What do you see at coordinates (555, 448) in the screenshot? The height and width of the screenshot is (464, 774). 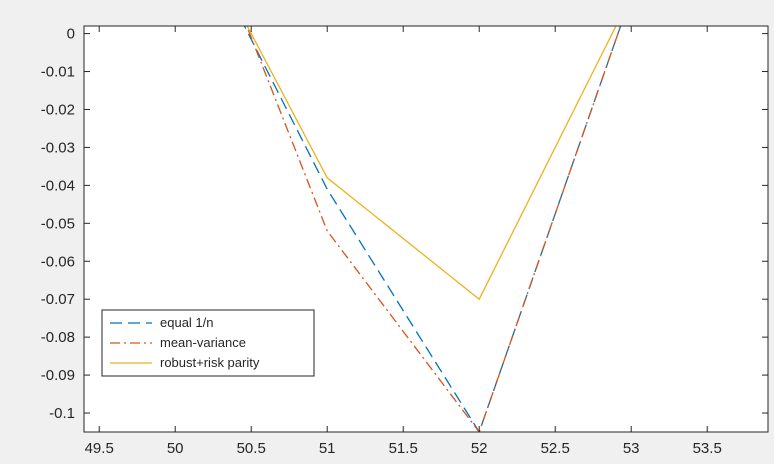 I see `x-tick-label: 52.5` at bounding box center [555, 448].